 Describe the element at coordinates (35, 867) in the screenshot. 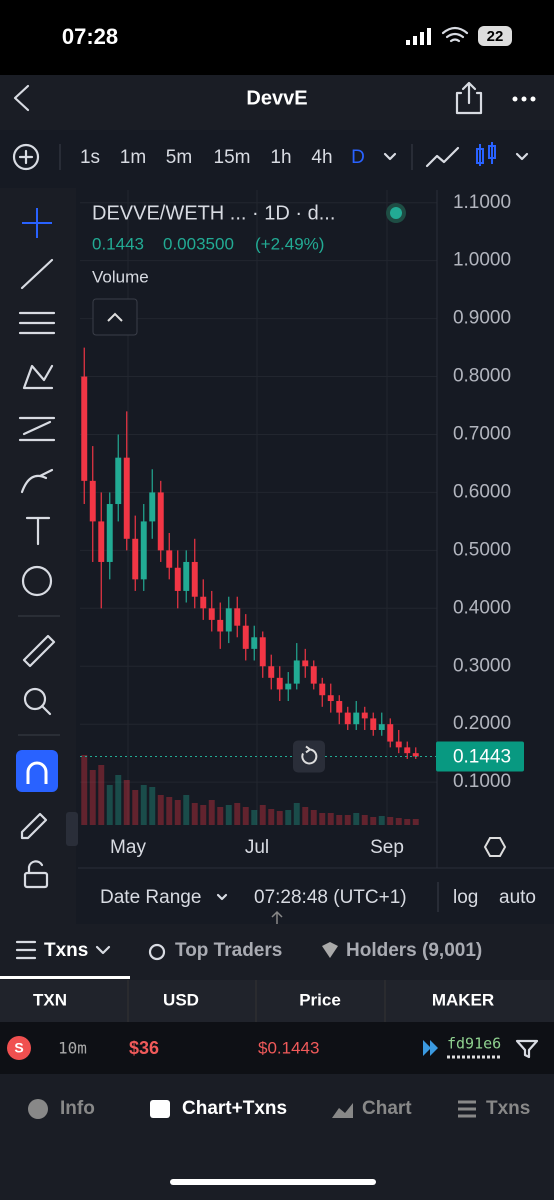

I see `lock-shackle` at that location.